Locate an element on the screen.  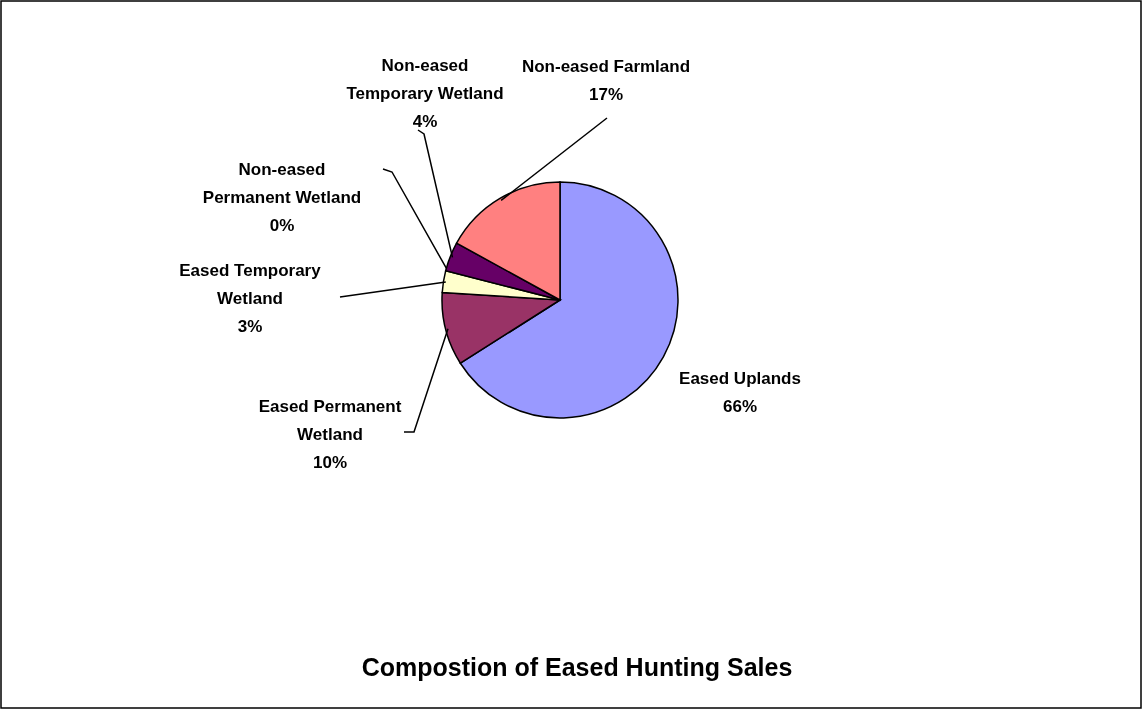
slice-label: Eased Permanent Wetland is located at coordinates (330, 420).